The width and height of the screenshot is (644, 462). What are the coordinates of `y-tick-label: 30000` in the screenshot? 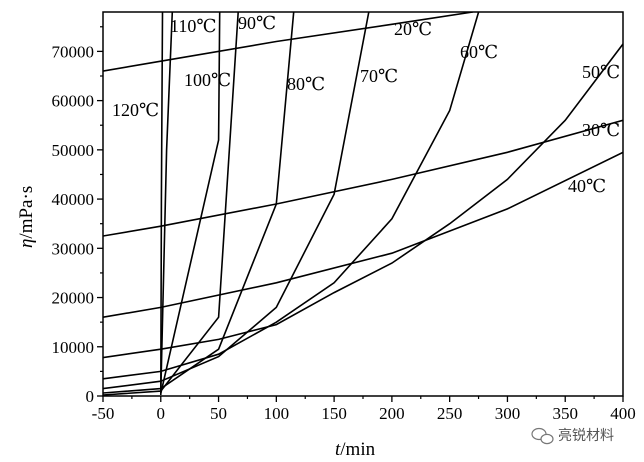 It's located at (73, 248).